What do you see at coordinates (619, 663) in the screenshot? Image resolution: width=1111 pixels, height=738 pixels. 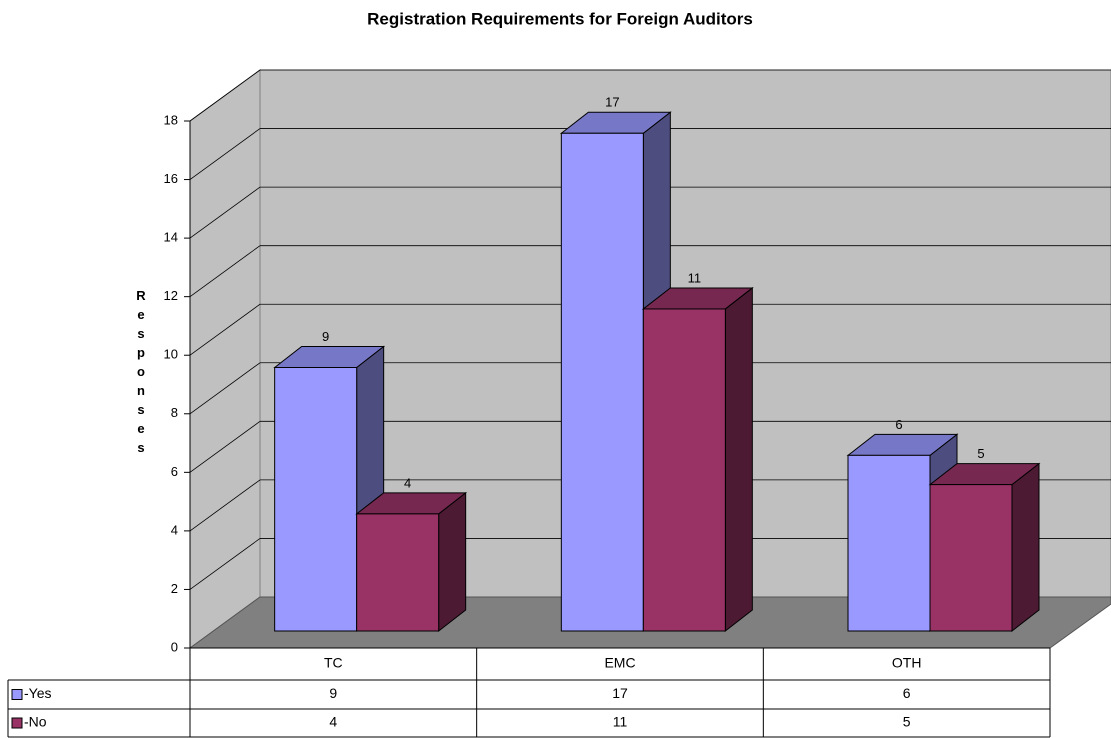 I see `x-tick-label: EMC` at bounding box center [619, 663].